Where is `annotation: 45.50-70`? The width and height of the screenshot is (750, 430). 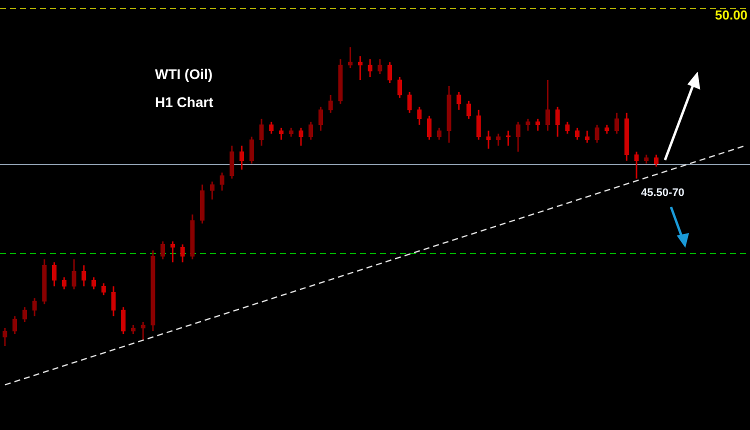 annotation: 45.50-70 is located at coordinates (662, 193).